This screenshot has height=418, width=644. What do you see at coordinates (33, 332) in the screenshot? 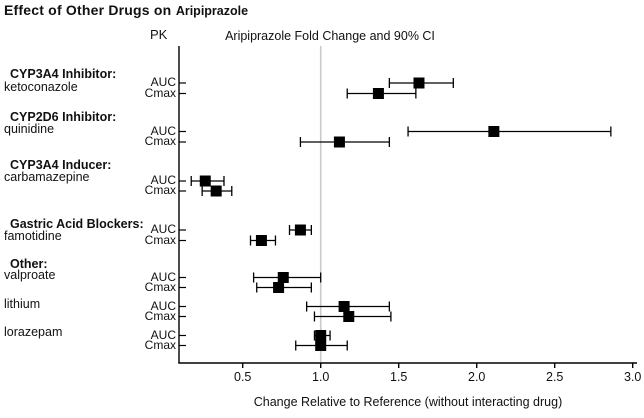
I see `drug-label: lorazepam` at bounding box center [33, 332].